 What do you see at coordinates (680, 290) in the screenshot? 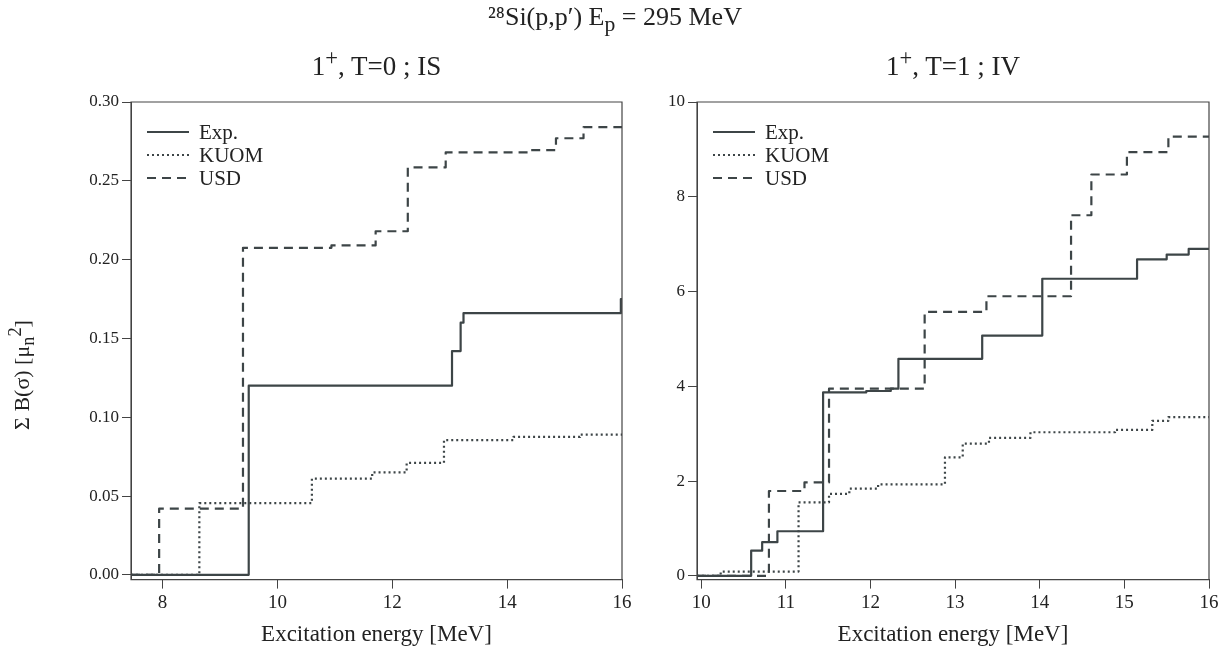
I see `y-tick-label: 6` at bounding box center [680, 290].